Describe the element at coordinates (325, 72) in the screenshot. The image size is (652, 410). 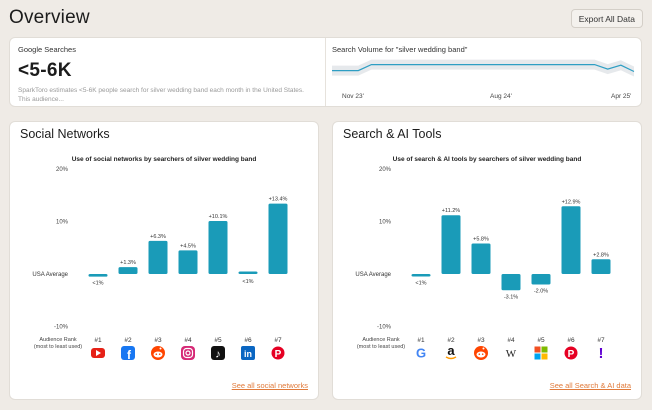
I see `summary-divider` at that location.